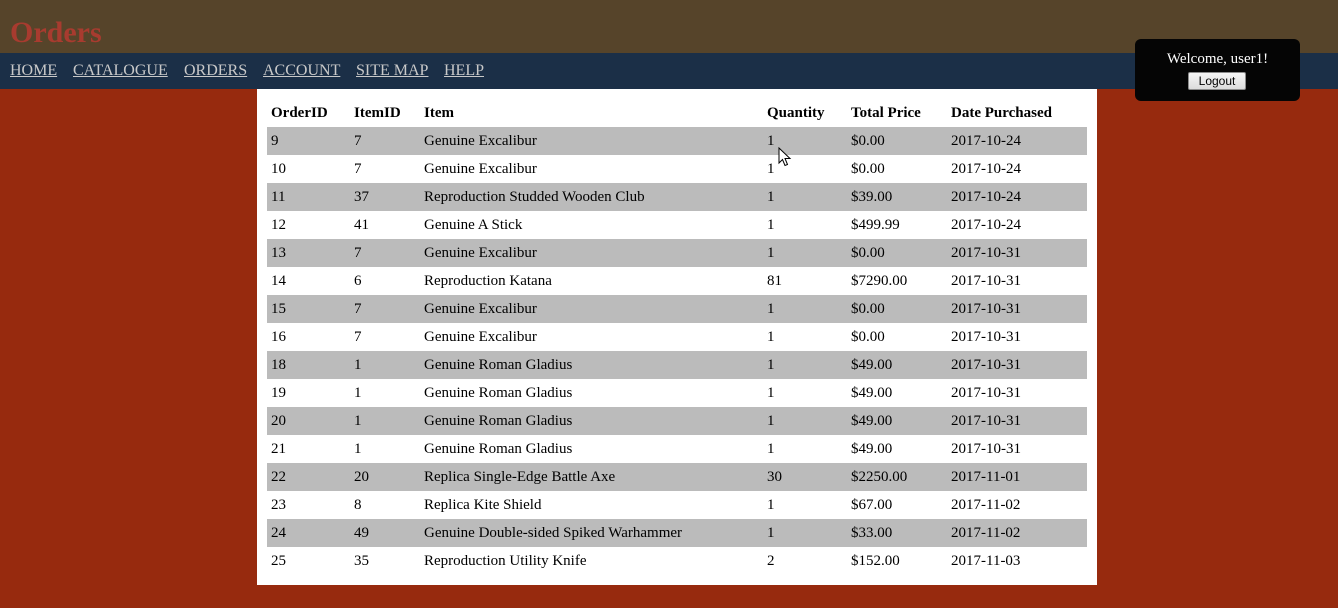  What do you see at coordinates (275, 140) in the screenshot?
I see `cell-orderid: 9` at bounding box center [275, 140].